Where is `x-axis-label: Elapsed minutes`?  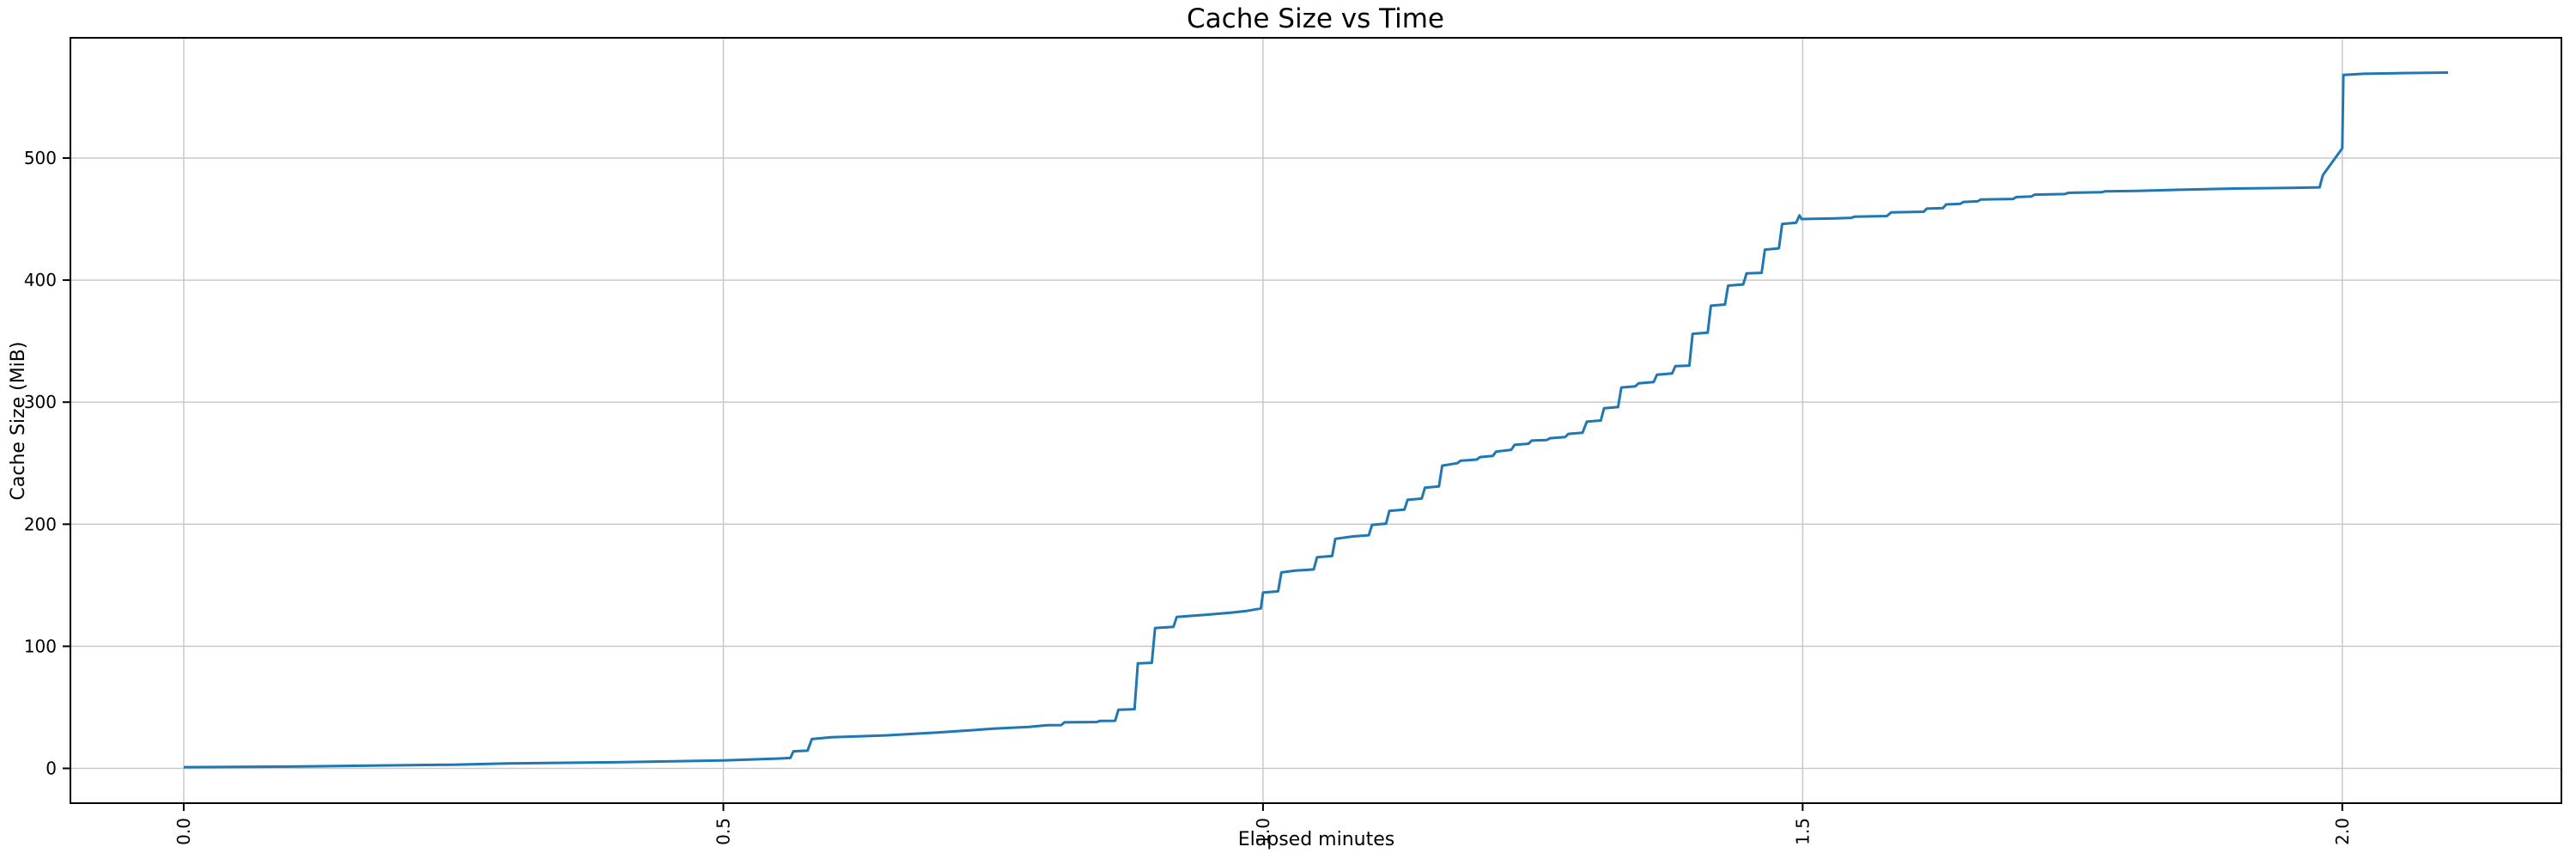
x-axis-label: Elapsed minutes is located at coordinates (1316, 839).